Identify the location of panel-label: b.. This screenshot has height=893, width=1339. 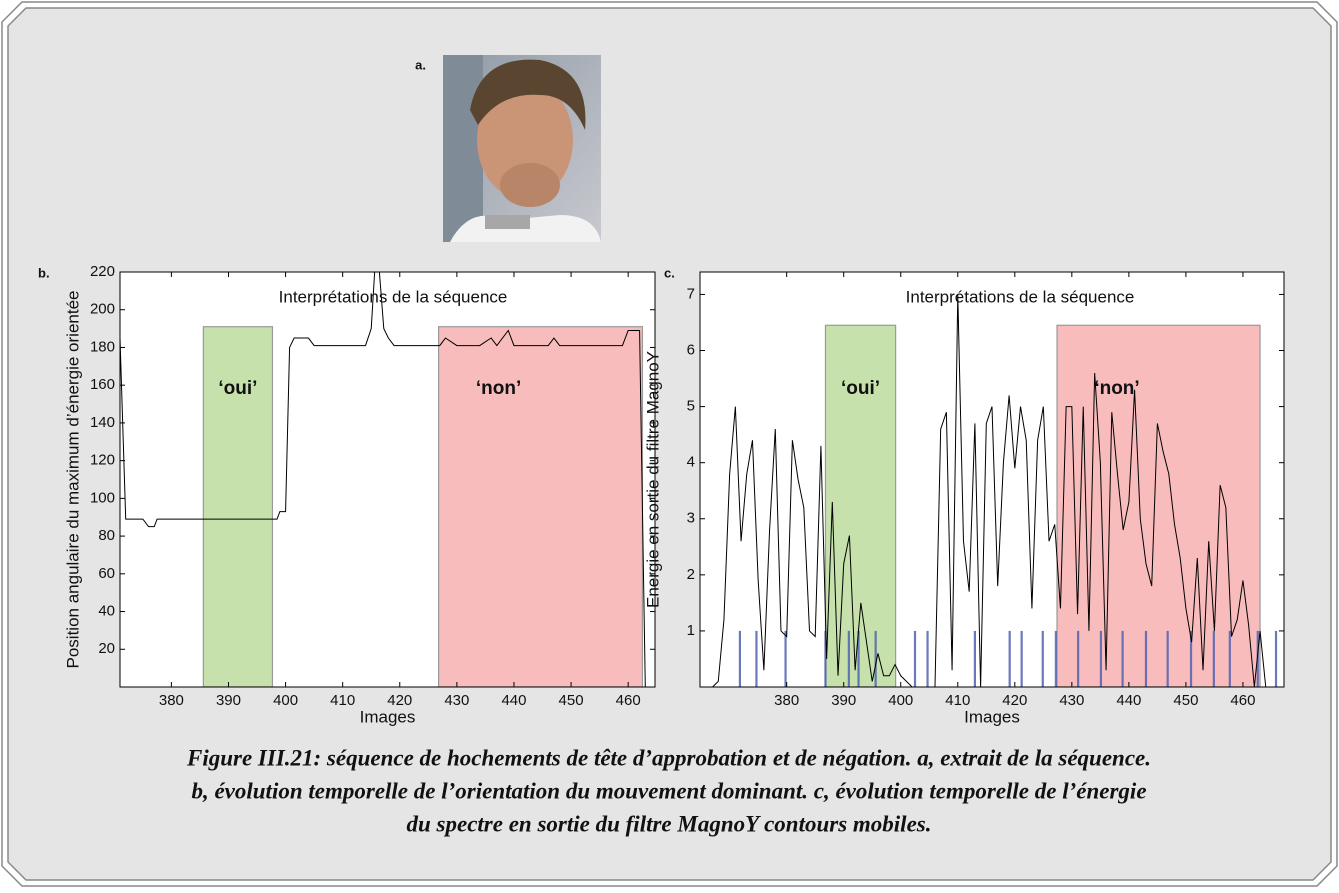
(44, 272).